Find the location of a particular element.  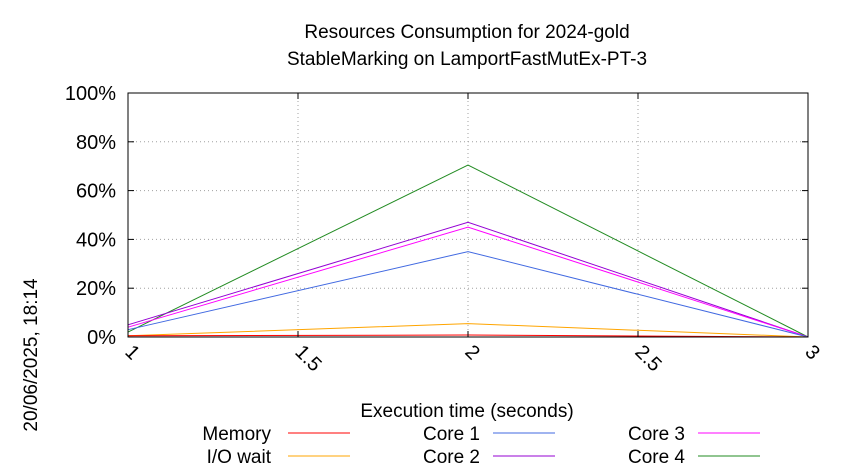

x-tick-label: 2 is located at coordinates (471, 352).